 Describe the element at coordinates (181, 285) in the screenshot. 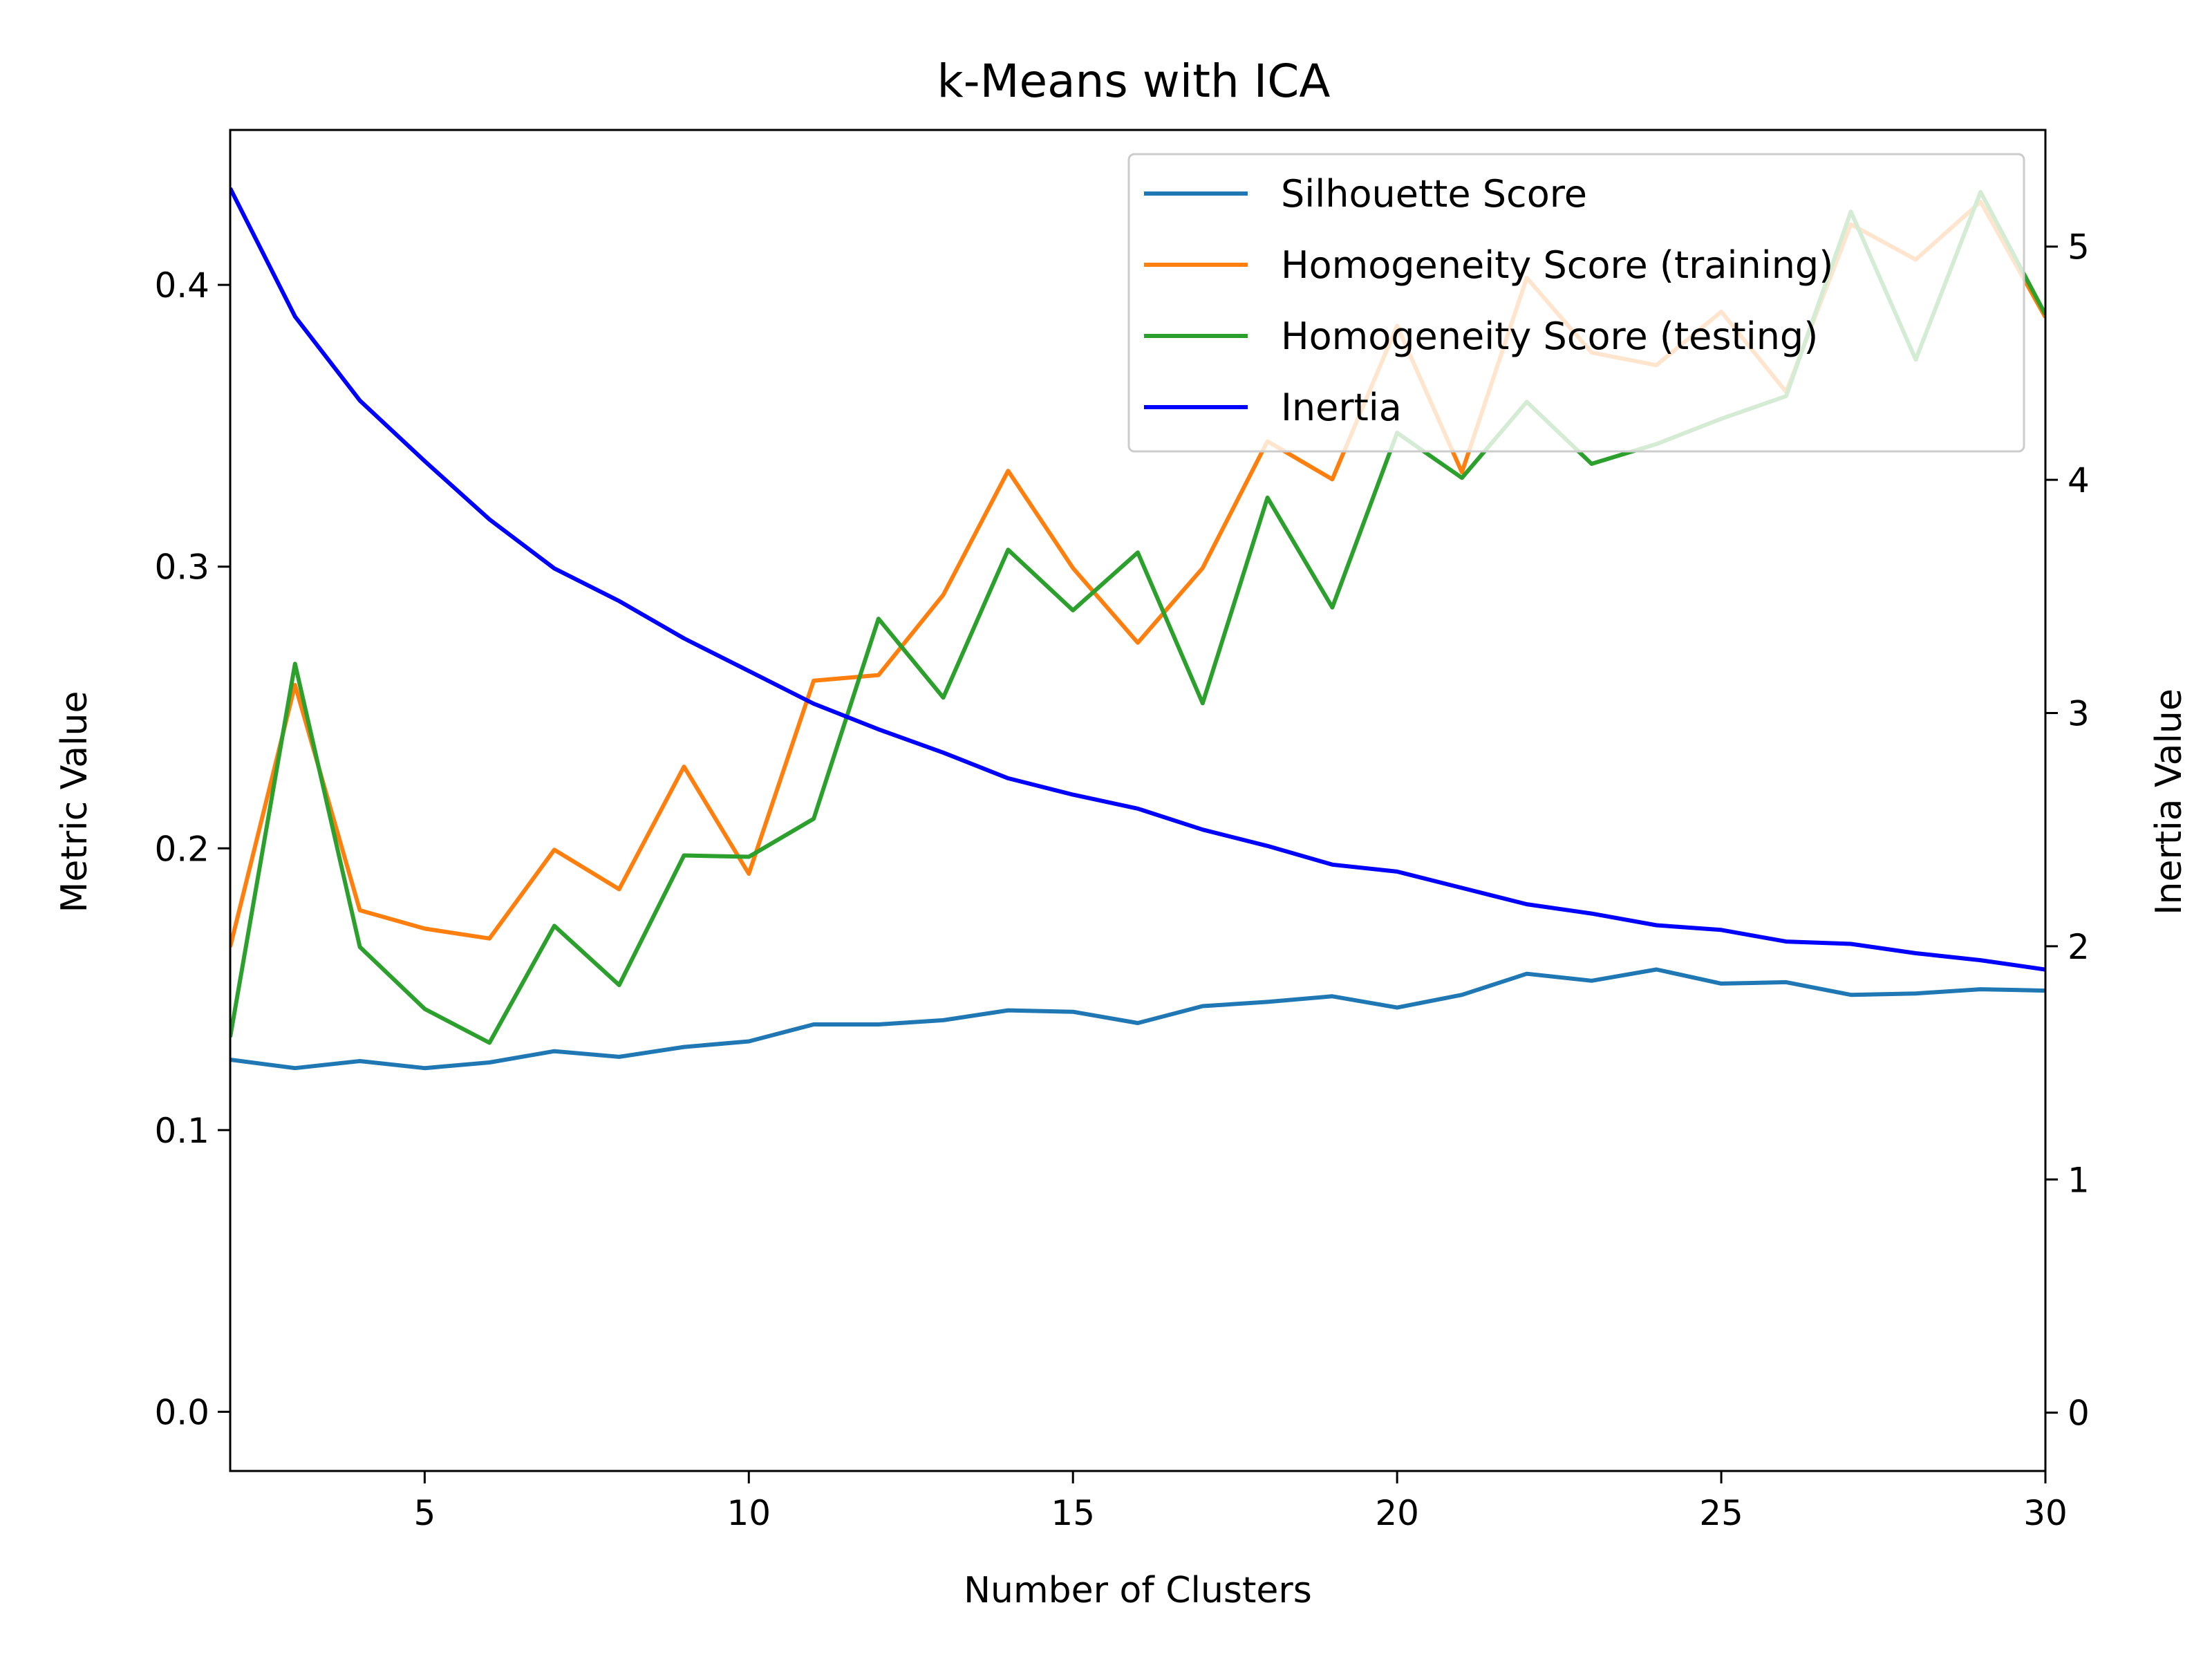

I see `y-tick-label-4: 0.4` at that location.